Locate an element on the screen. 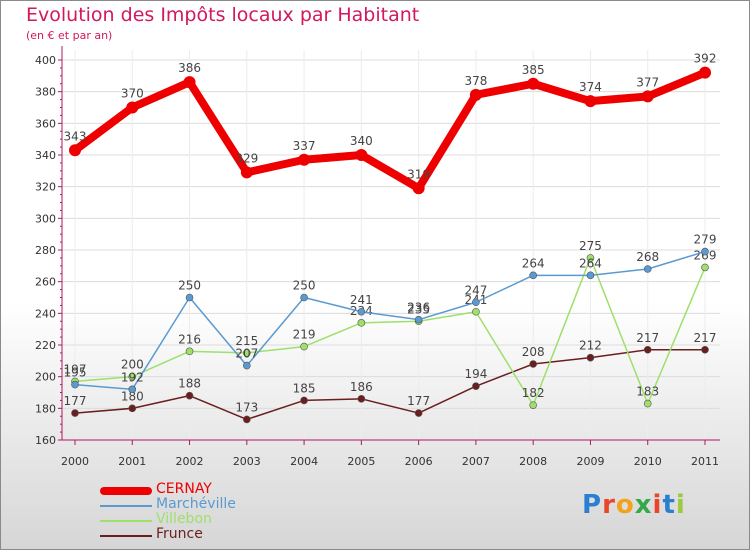 The height and width of the screenshot is (550, 750). chart-title: Evolution des Impôts locaux par Habitant is located at coordinates (223, 15).